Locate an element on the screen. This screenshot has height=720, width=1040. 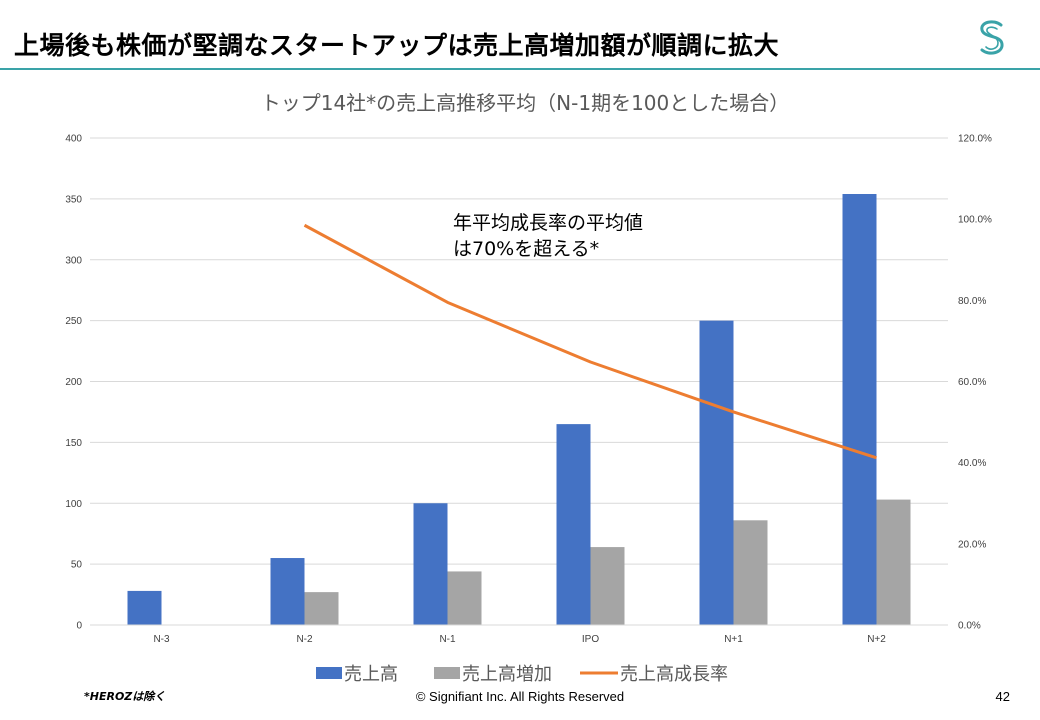
right-axis: 0.0% 20.0% 40.0% 60.0% 80.0% 100.0% 120.0% is located at coordinates (975, 383).